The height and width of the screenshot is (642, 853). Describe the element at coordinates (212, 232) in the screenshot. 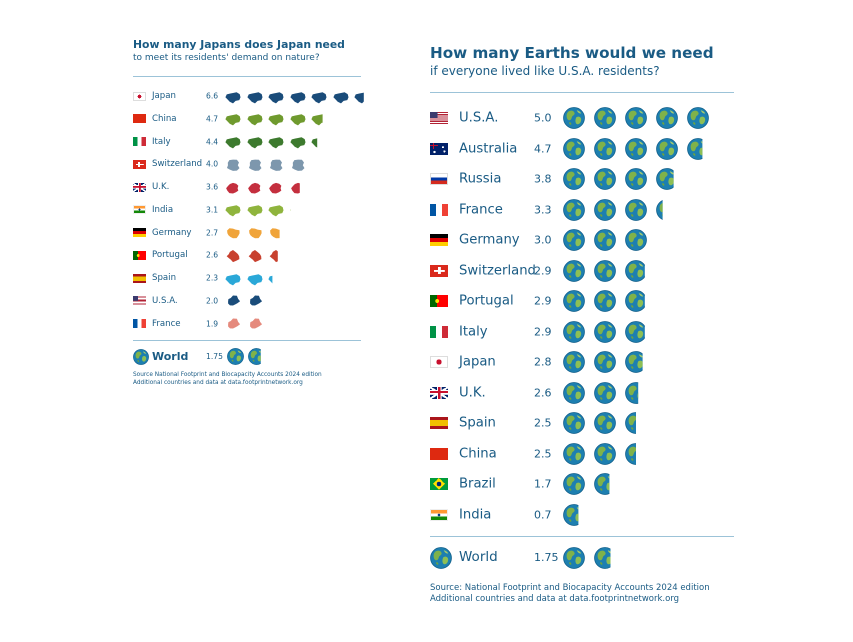

I see `value-label: 2.7` at that location.